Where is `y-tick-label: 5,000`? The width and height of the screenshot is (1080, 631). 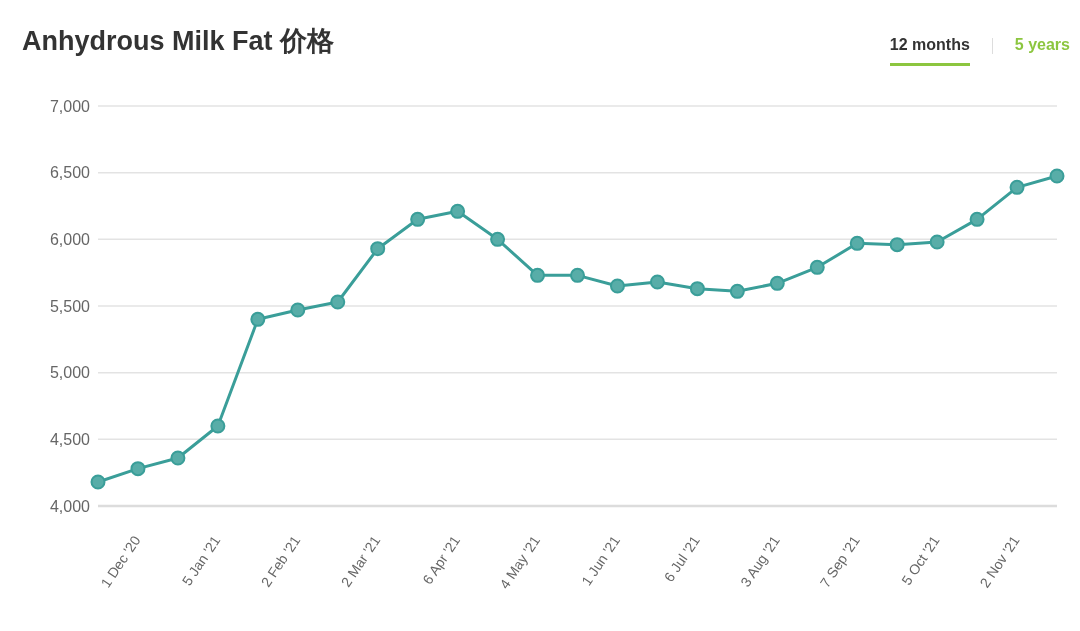
y-tick-label: 5,000 is located at coordinates (70, 373).